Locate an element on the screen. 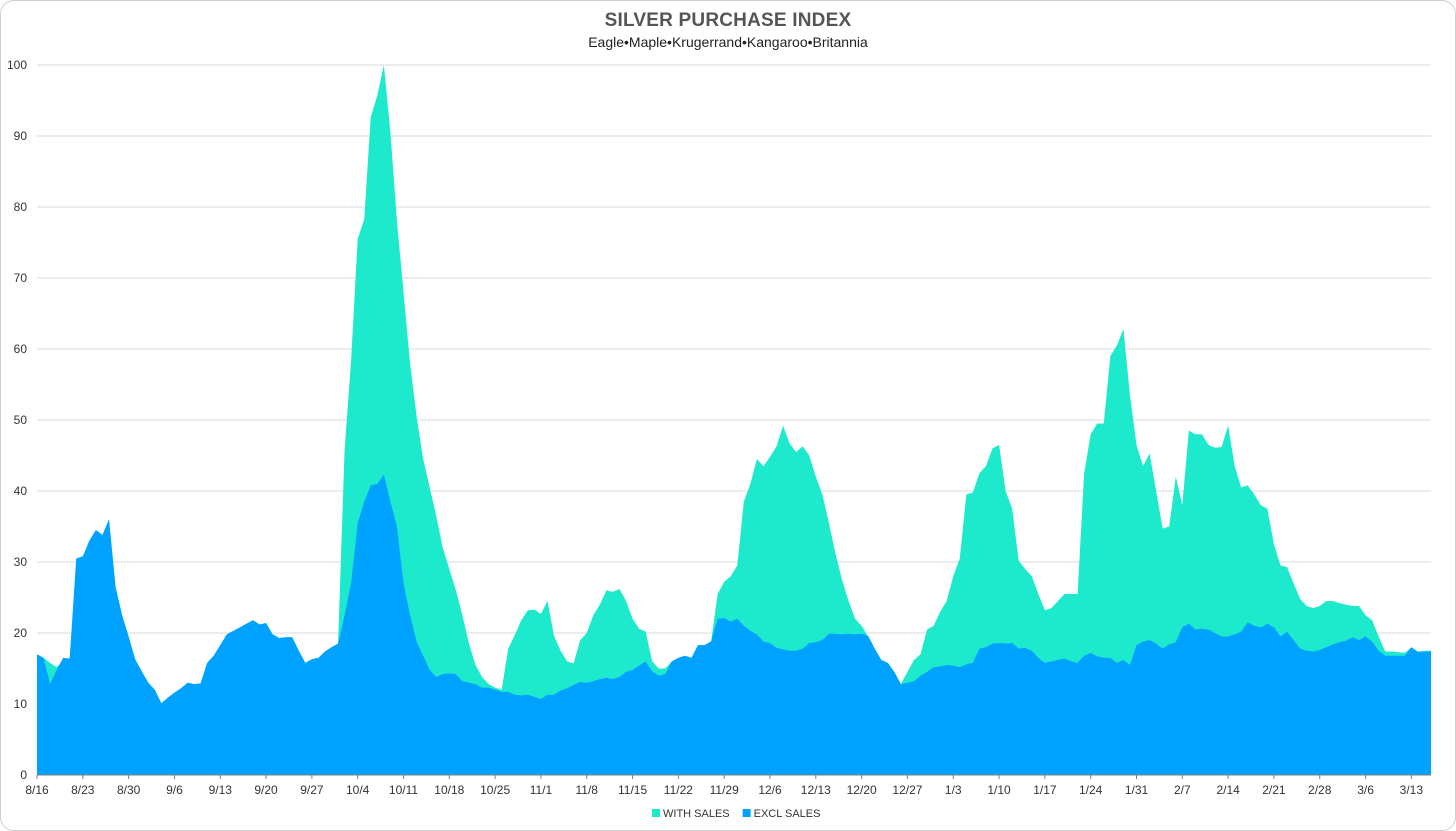 This screenshot has height=831, width=1456. x-tick-label: 2/7 is located at coordinates (1182, 790).